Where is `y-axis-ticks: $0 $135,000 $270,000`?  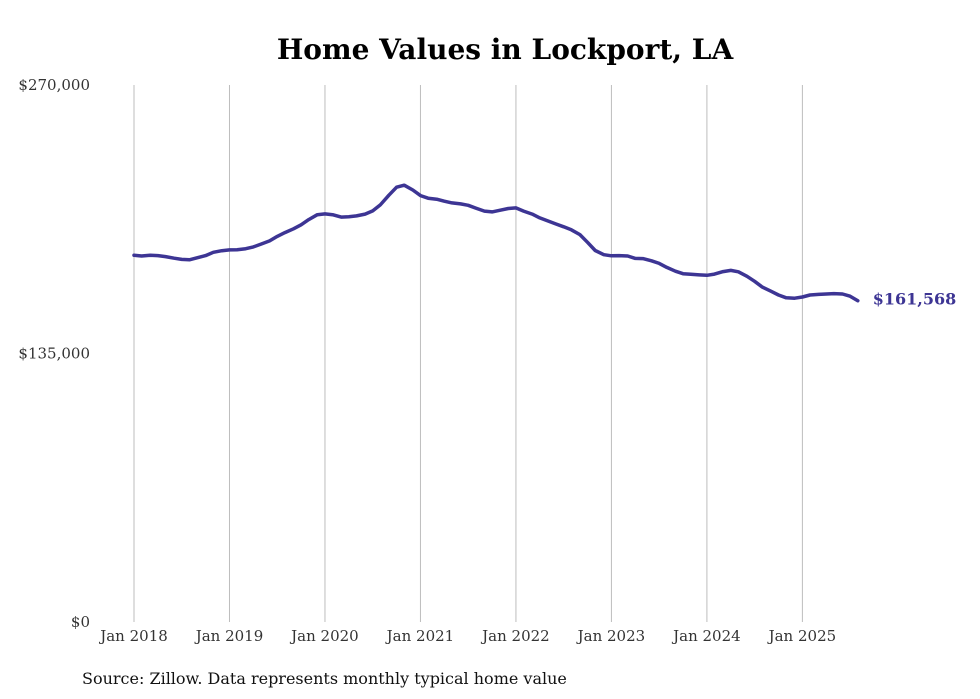 y-axis-ticks: $0 $135,000 $270,000 is located at coordinates (54, 353).